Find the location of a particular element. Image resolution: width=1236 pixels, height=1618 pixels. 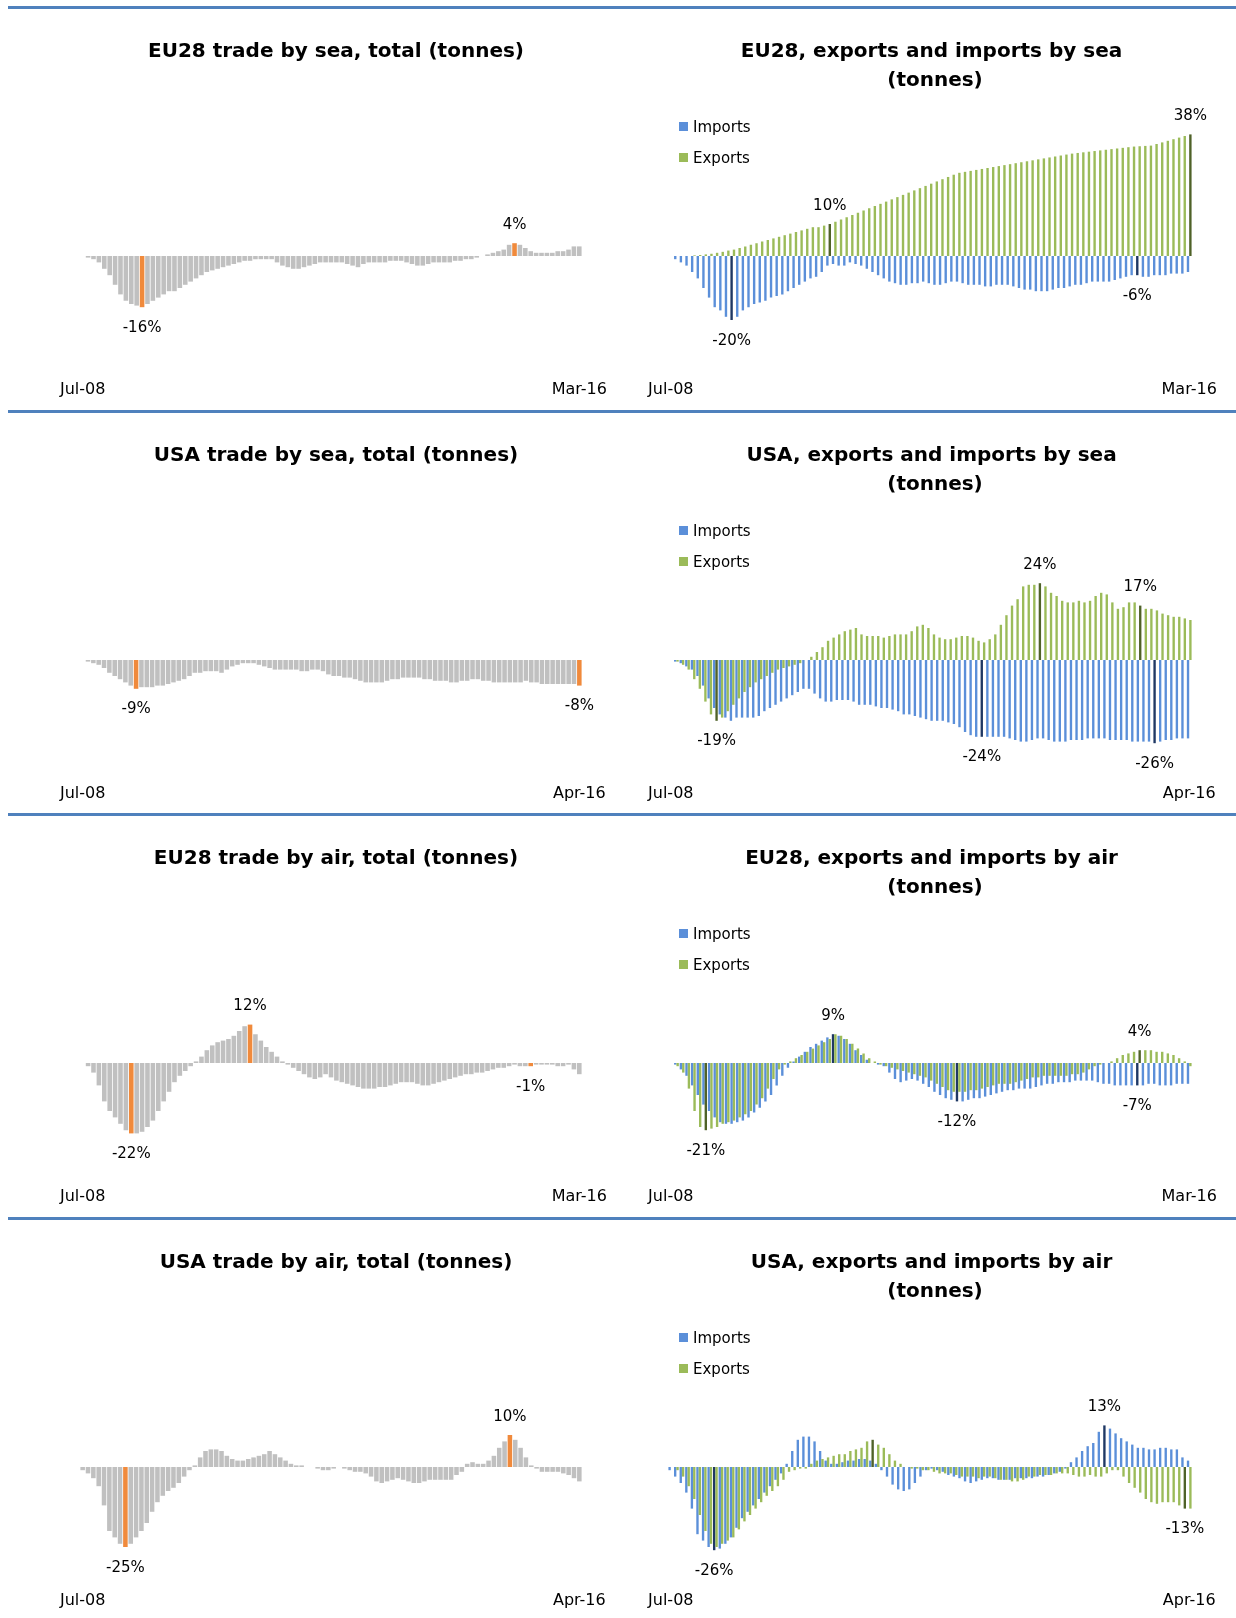

data-label: -26% is located at coordinates (714, 1569).